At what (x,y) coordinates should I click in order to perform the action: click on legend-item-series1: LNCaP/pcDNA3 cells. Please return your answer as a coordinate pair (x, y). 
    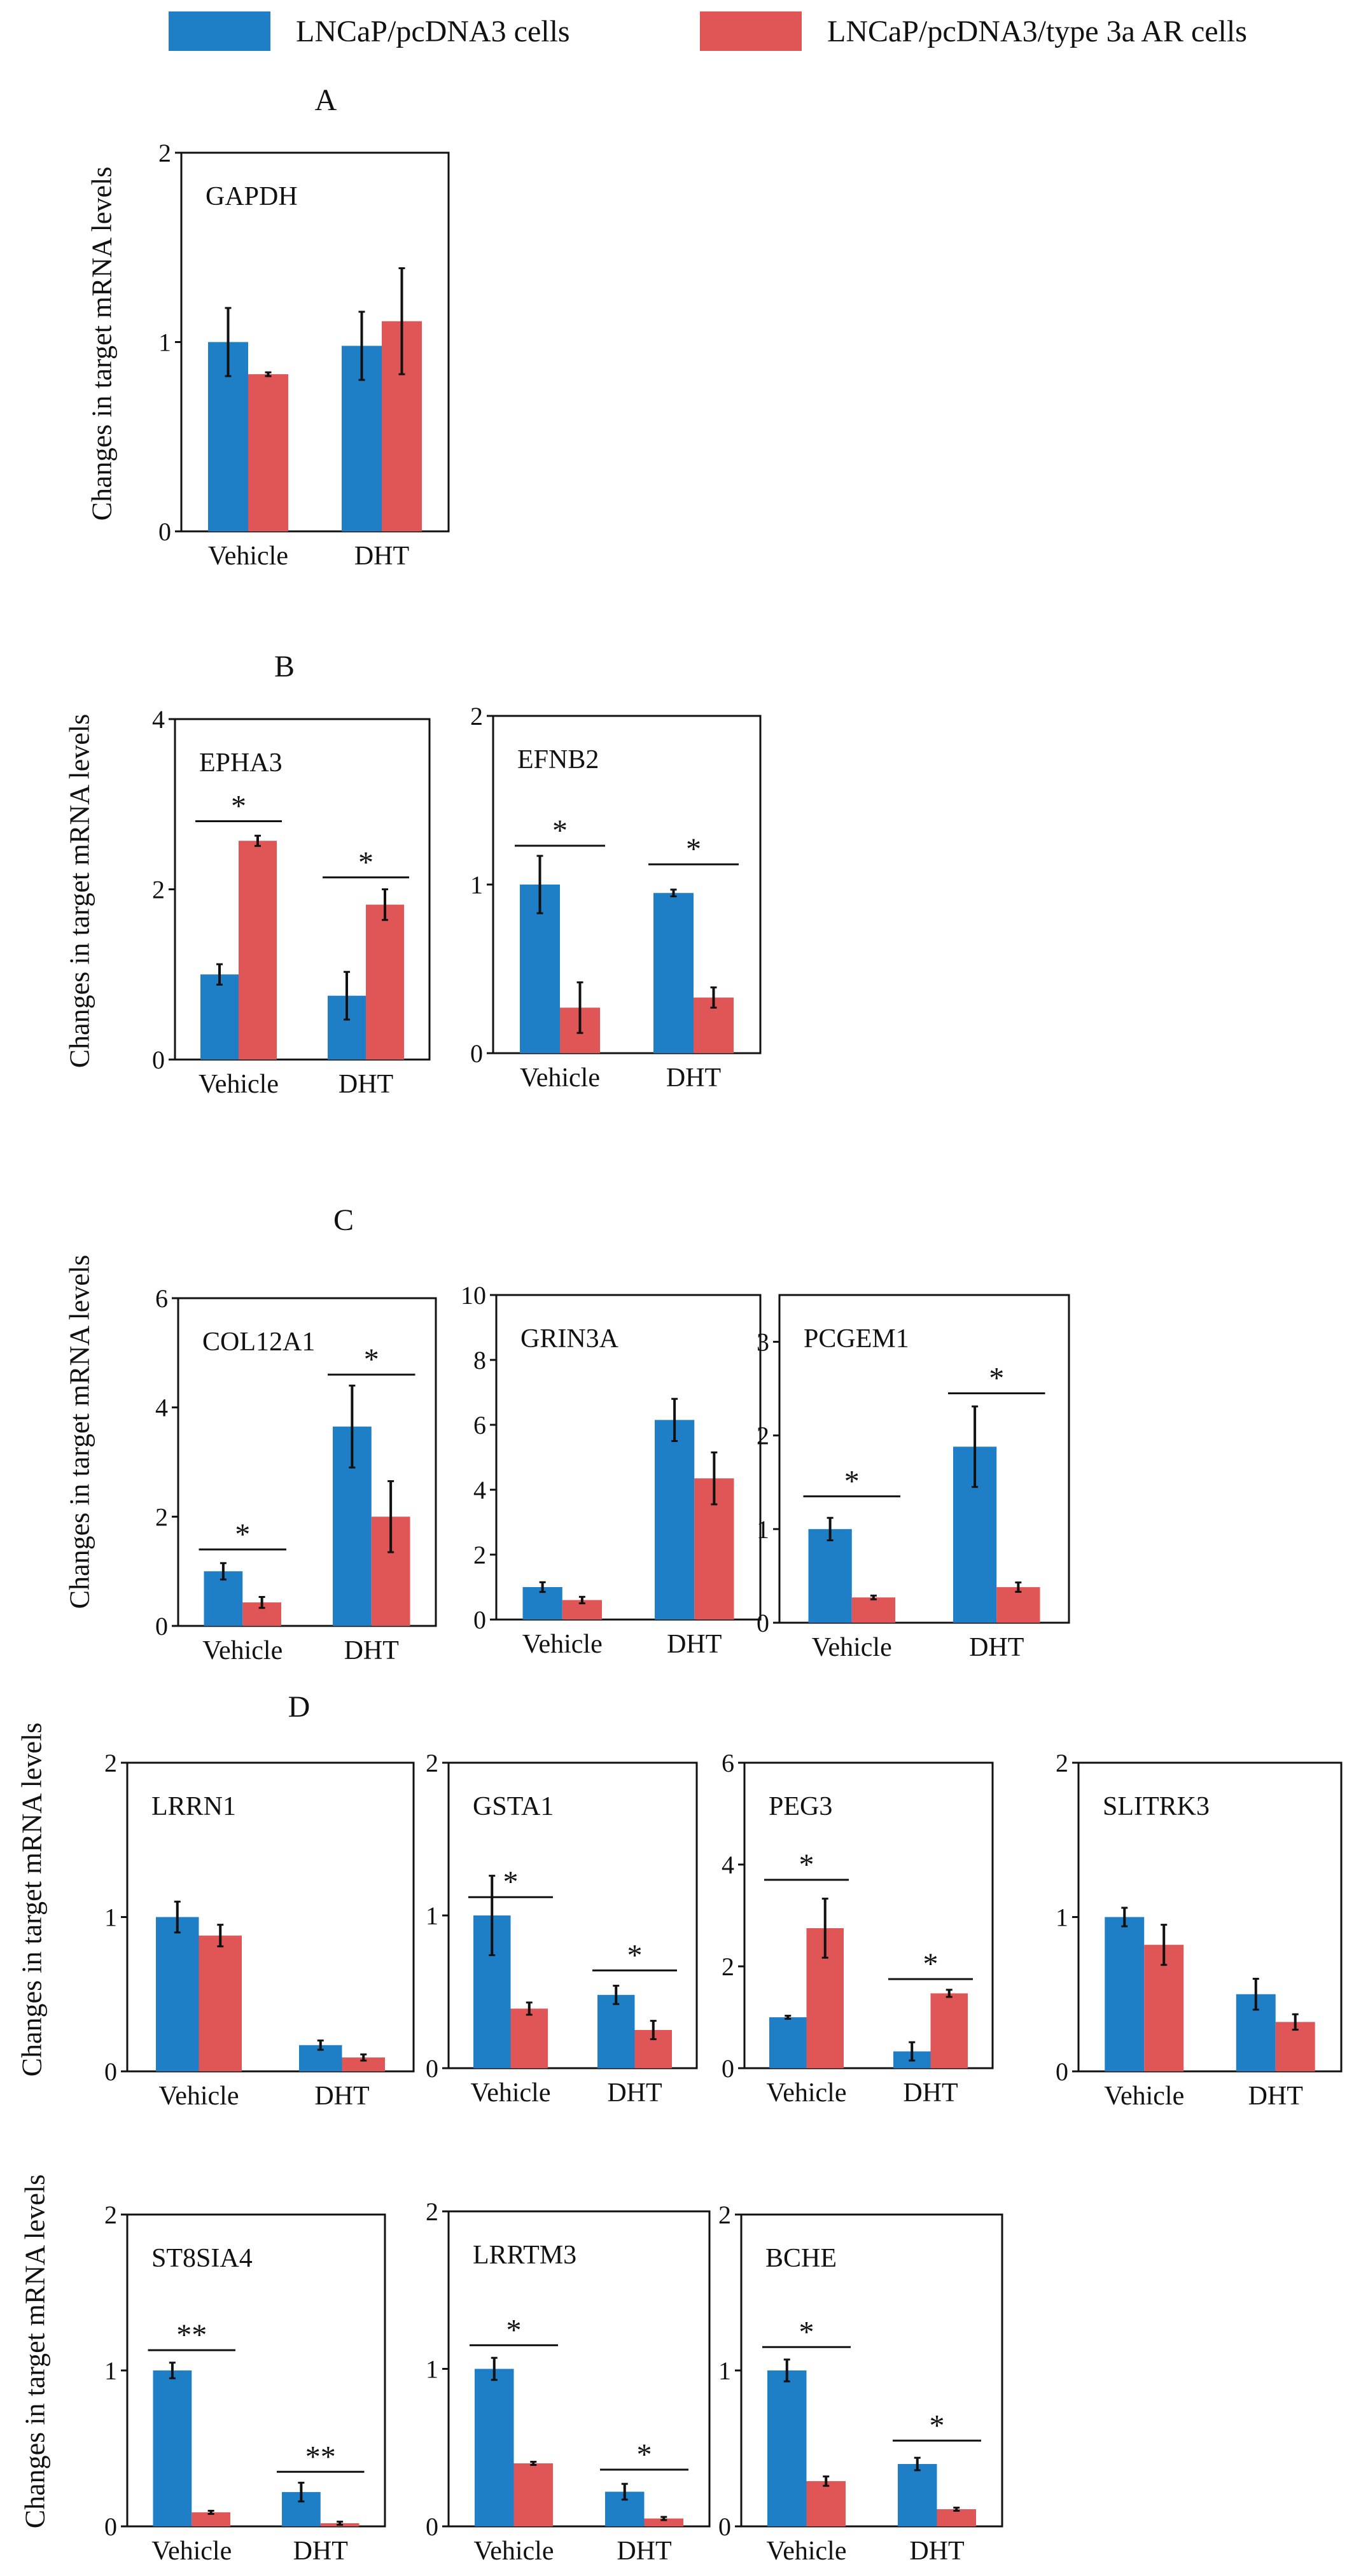
    Looking at the image, I should click on (369, 31).